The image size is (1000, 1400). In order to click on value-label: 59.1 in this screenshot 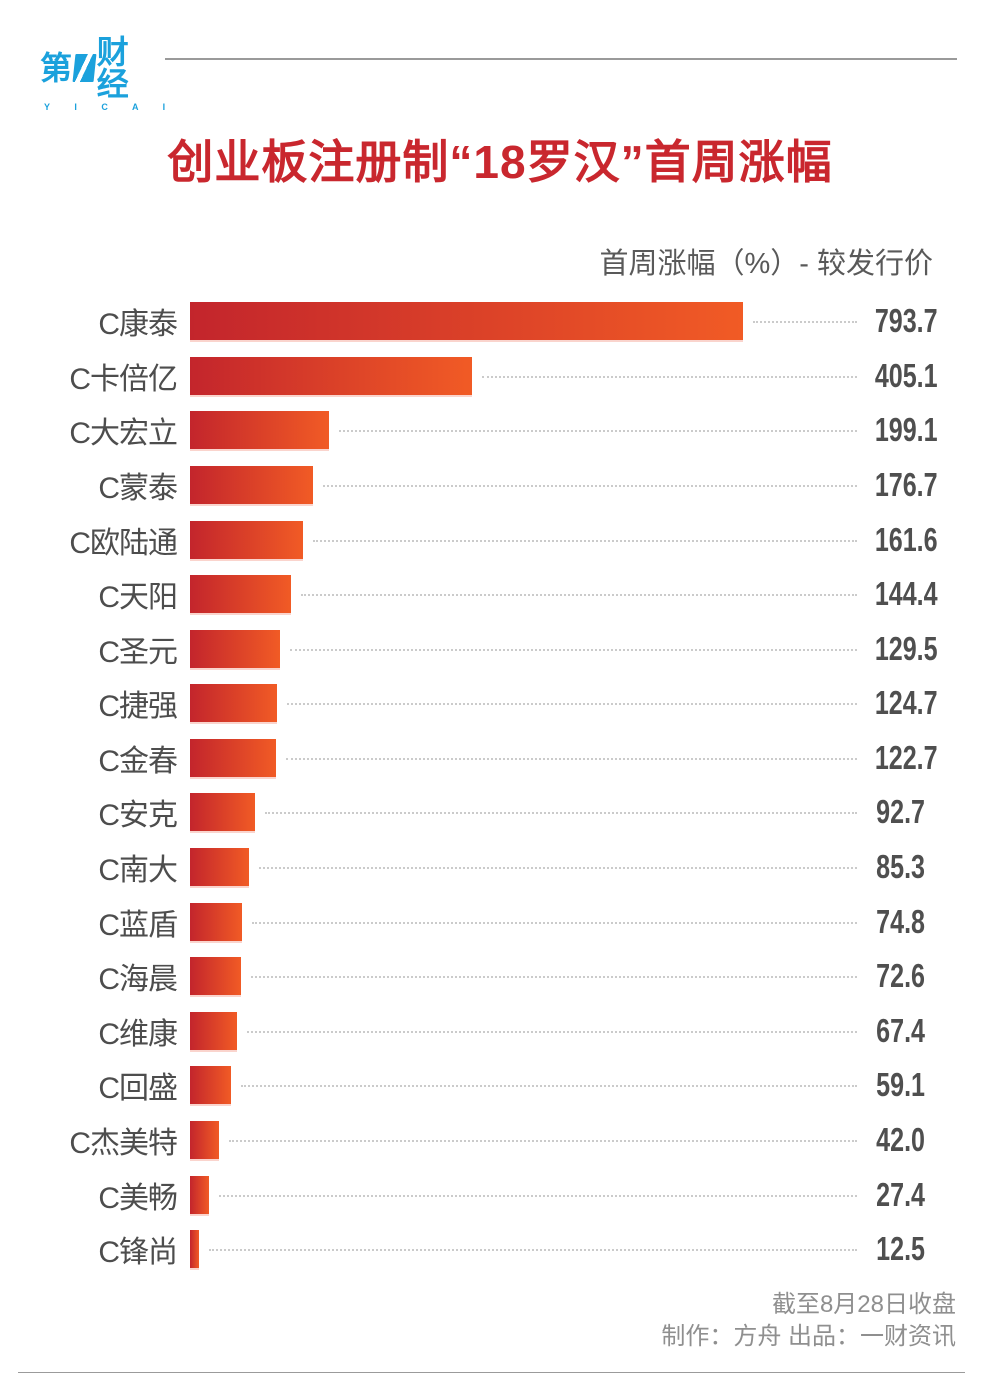, I will do `click(900, 1085)`.